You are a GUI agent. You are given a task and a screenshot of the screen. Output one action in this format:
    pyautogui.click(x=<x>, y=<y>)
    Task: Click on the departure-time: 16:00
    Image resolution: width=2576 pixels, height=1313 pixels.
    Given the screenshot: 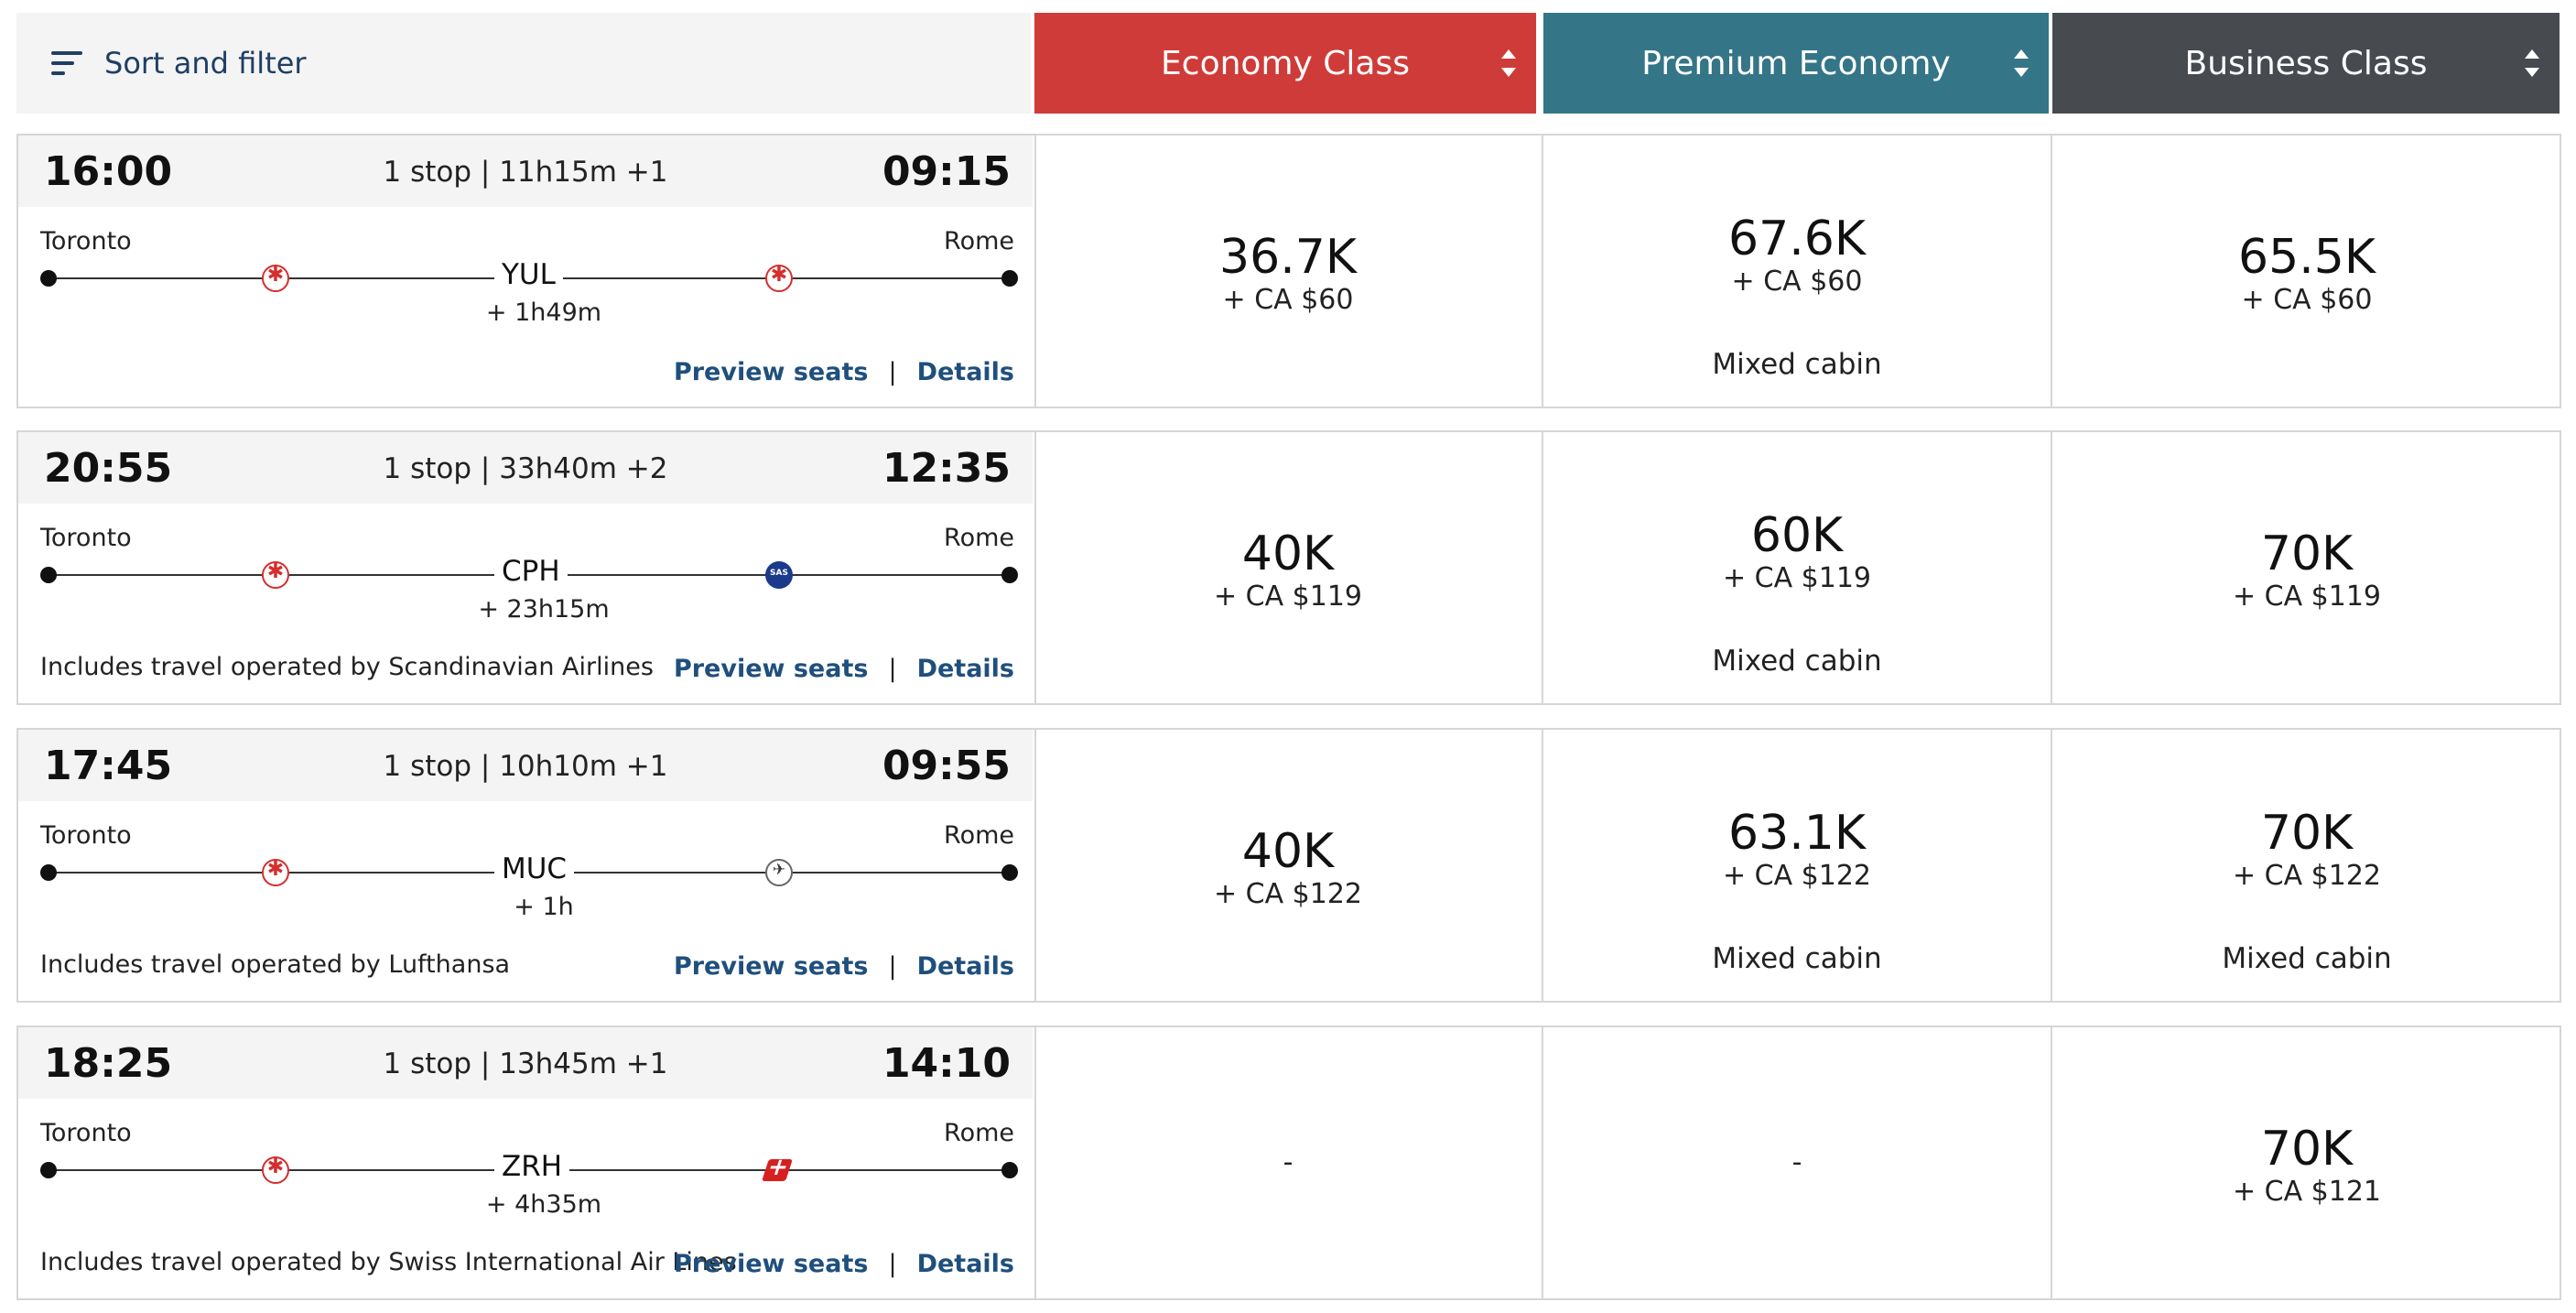 What is the action you would take?
    pyautogui.click(x=109, y=171)
    